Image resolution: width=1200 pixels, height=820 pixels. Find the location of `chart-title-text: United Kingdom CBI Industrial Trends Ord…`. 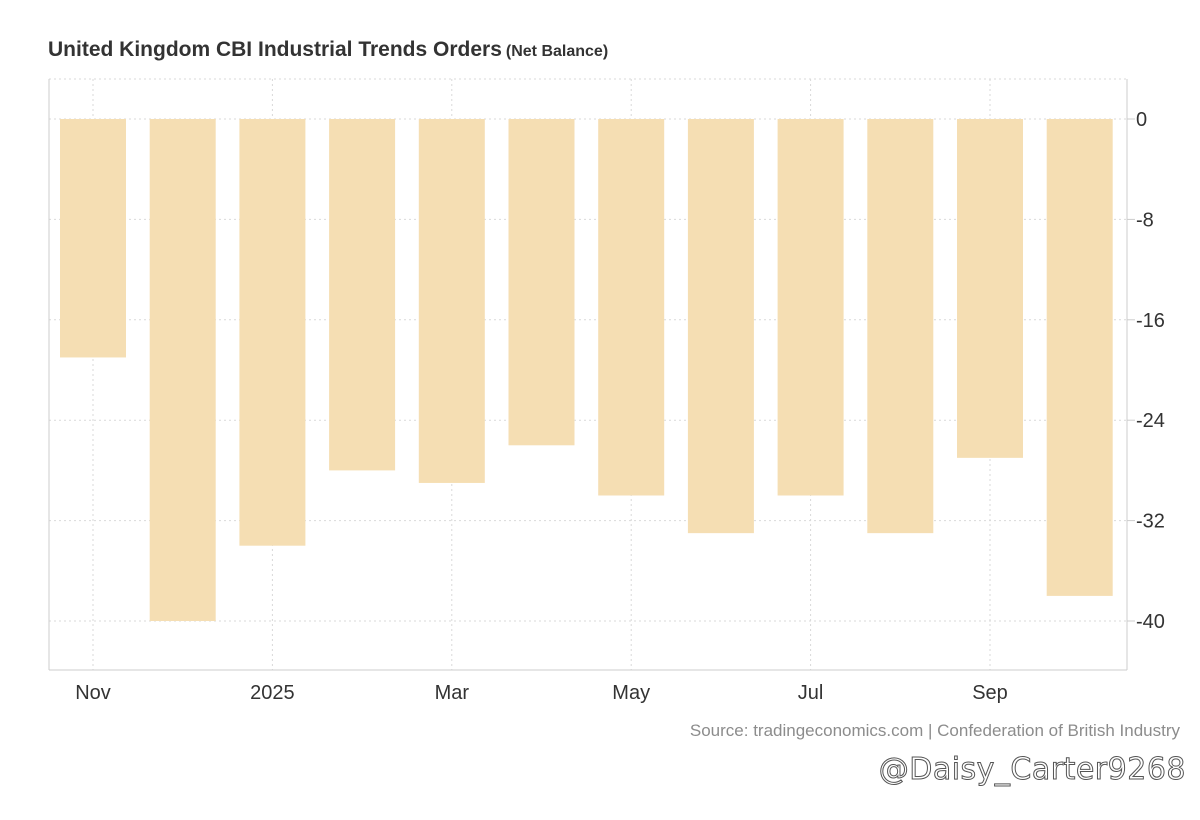

chart-title-text: United Kingdom CBI Industrial Trends Ord… is located at coordinates (275, 49).